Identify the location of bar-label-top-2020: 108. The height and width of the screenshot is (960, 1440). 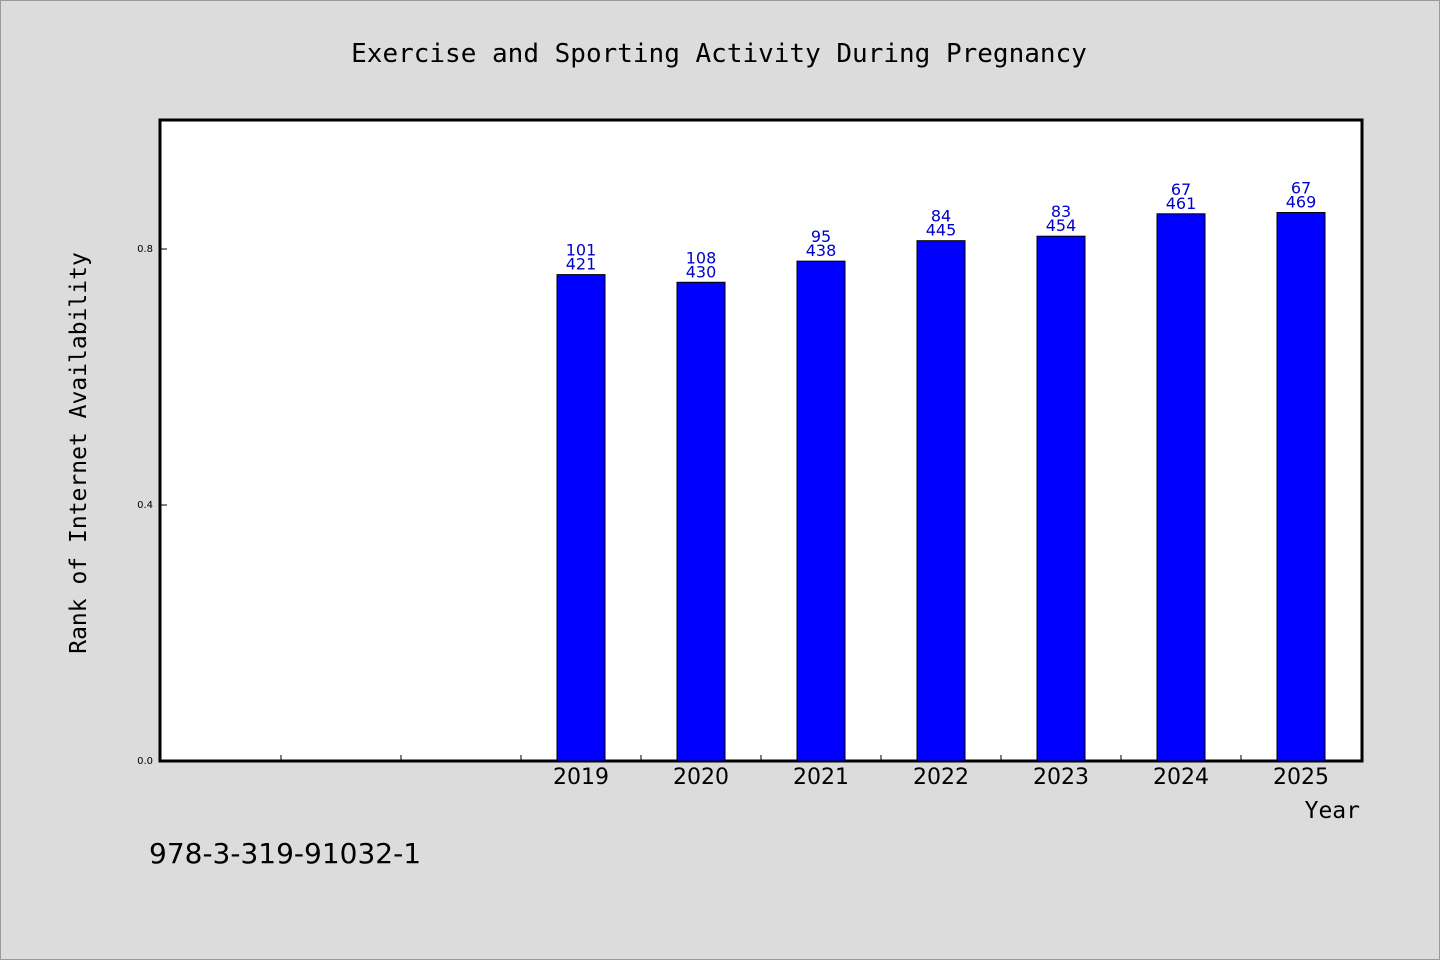
(701, 257).